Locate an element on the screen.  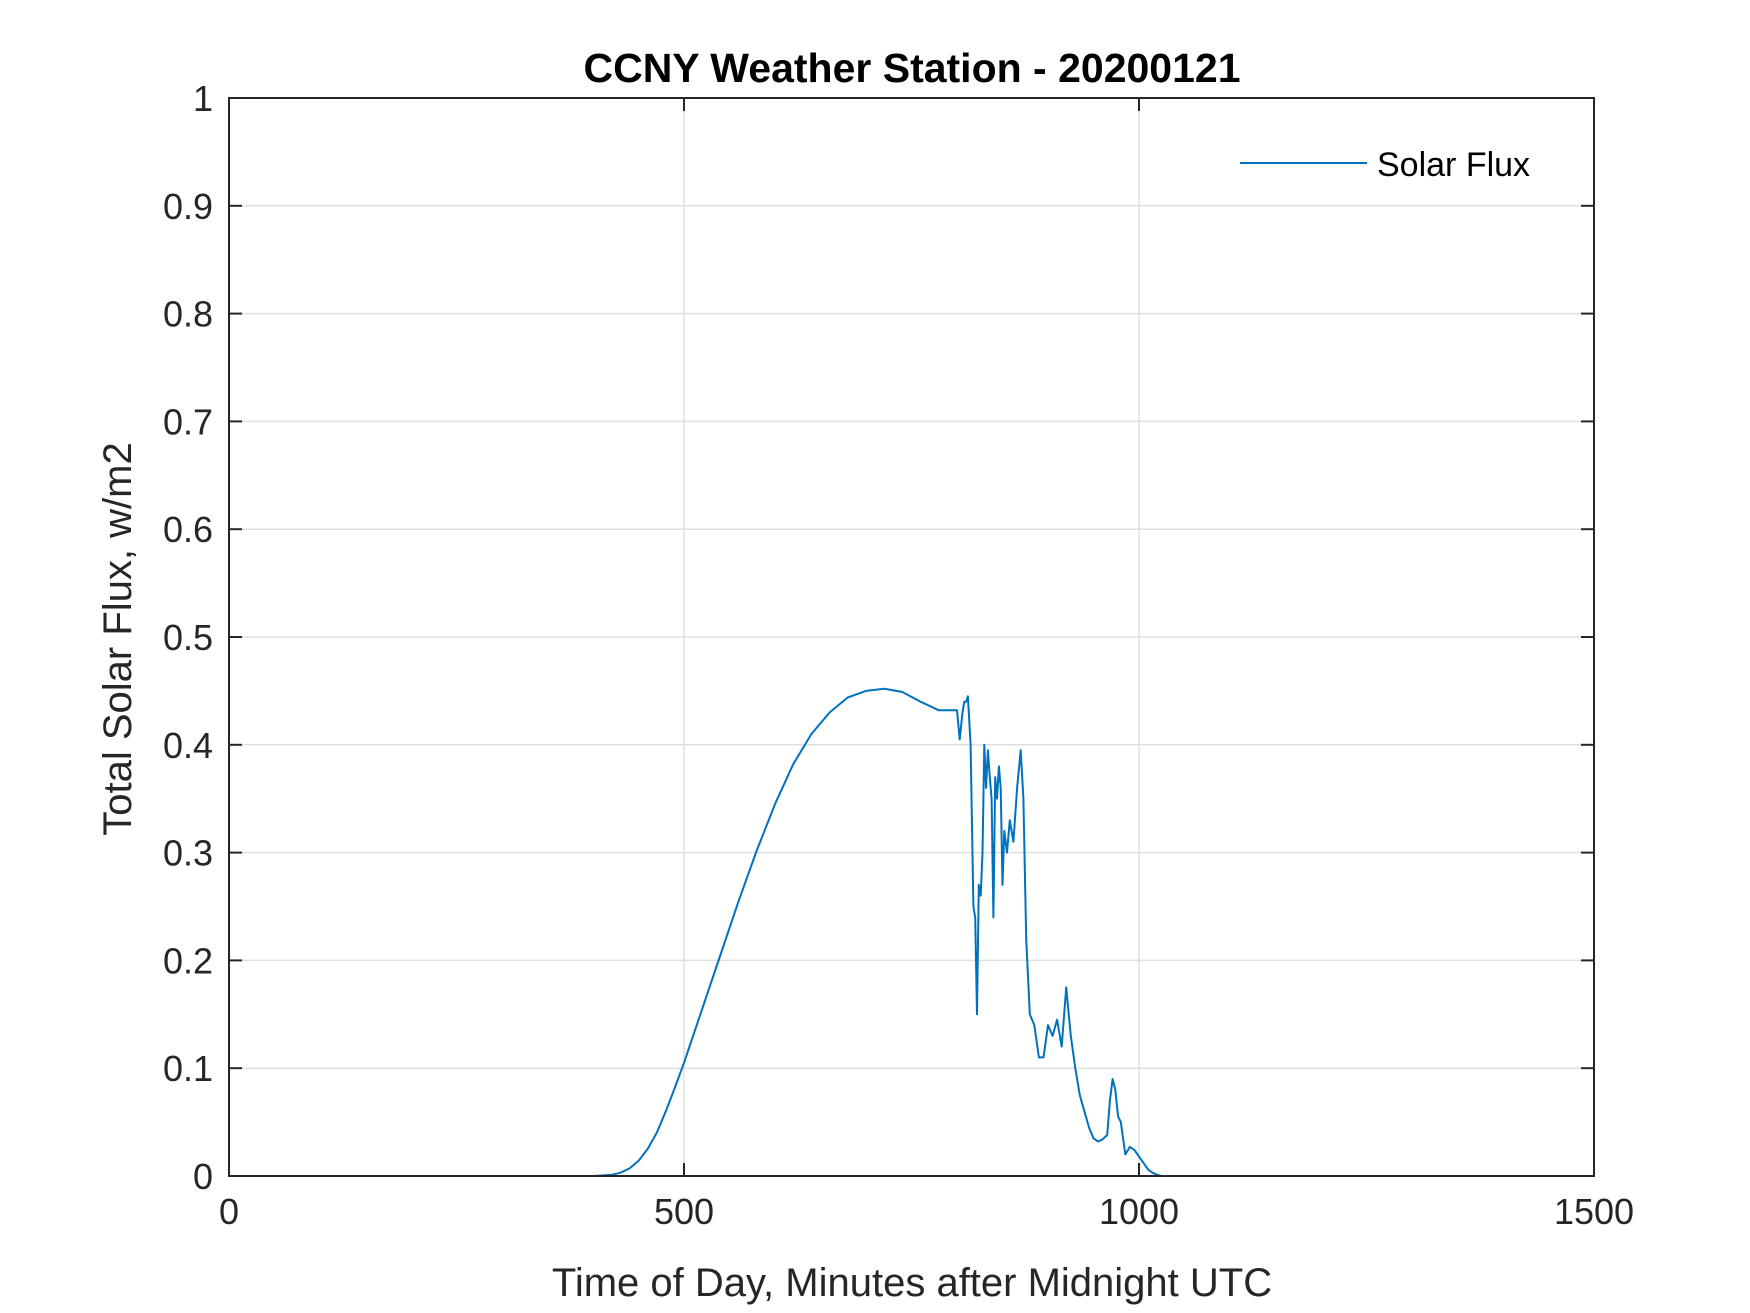
y-tick-label: 0.5 is located at coordinates (188, 637).